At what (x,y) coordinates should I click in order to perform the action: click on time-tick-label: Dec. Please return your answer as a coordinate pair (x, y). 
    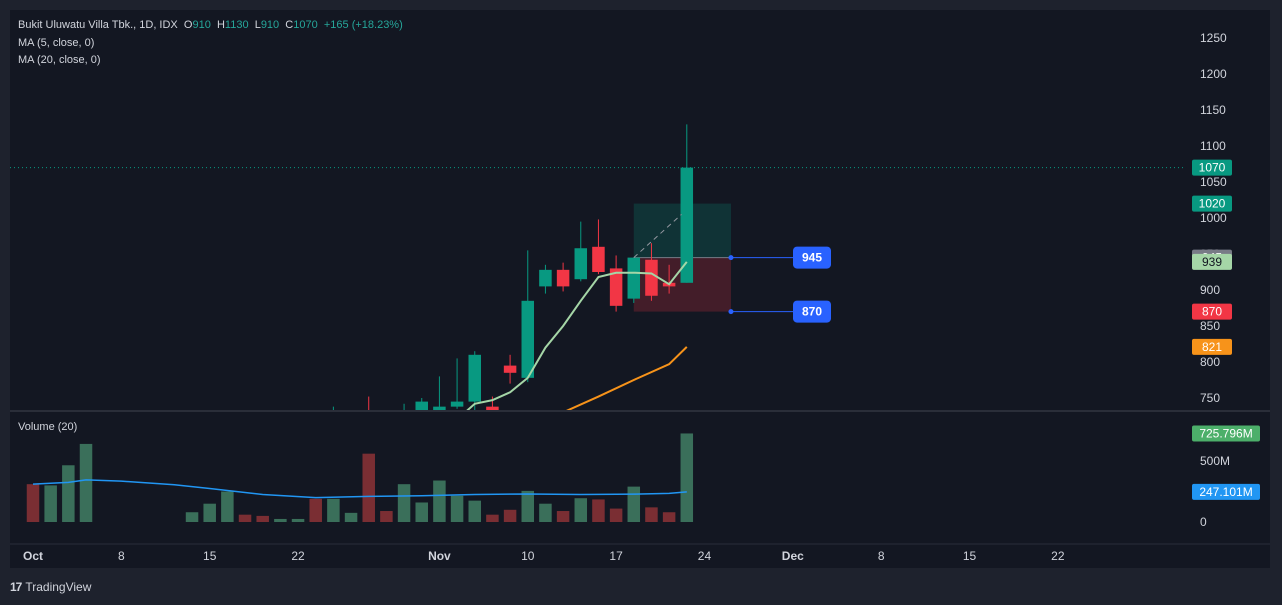
    Looking at the image, I should click on (793, 556).